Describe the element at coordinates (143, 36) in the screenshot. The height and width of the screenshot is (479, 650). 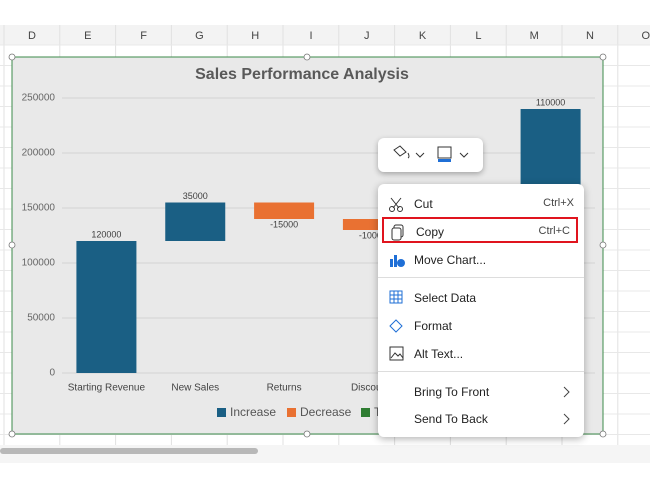
I see `column-header: F` at that location.